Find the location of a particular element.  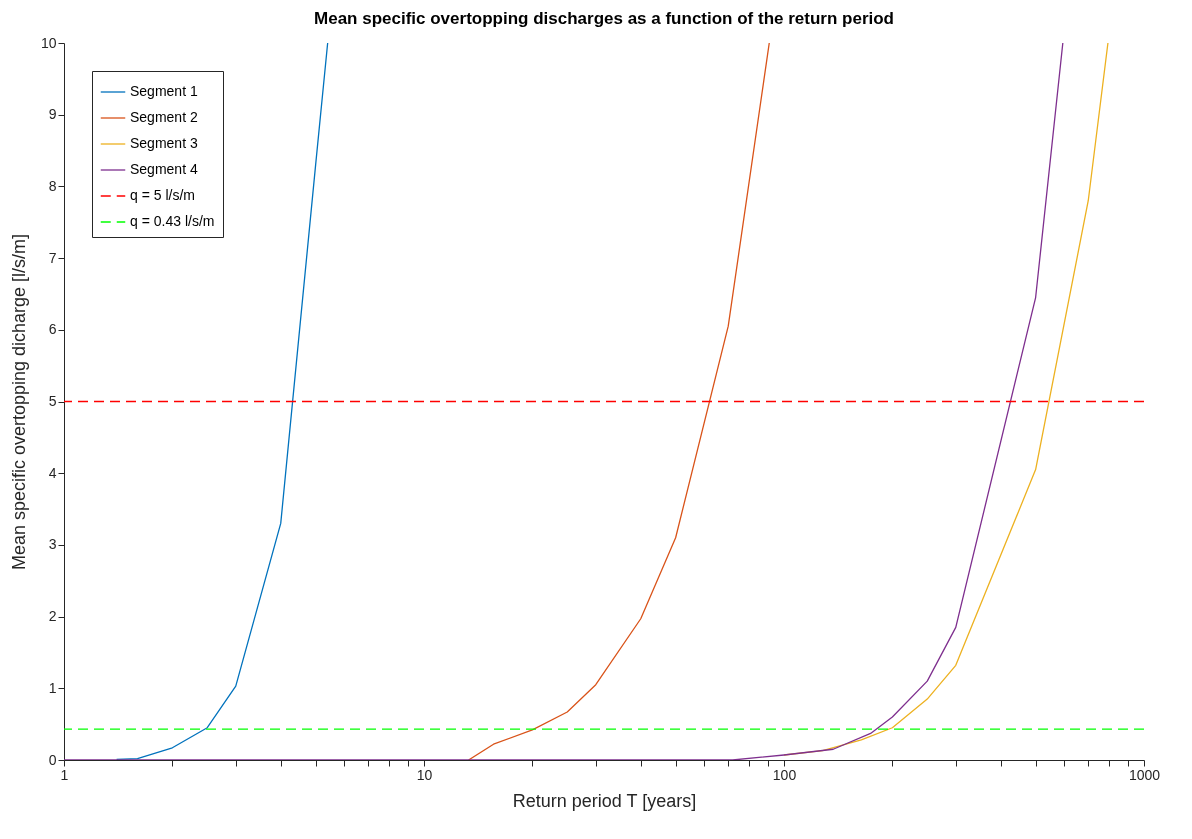

chart-title: Mean specific overtopping discharges as a function of the return period is located at coordinates (604, 18).